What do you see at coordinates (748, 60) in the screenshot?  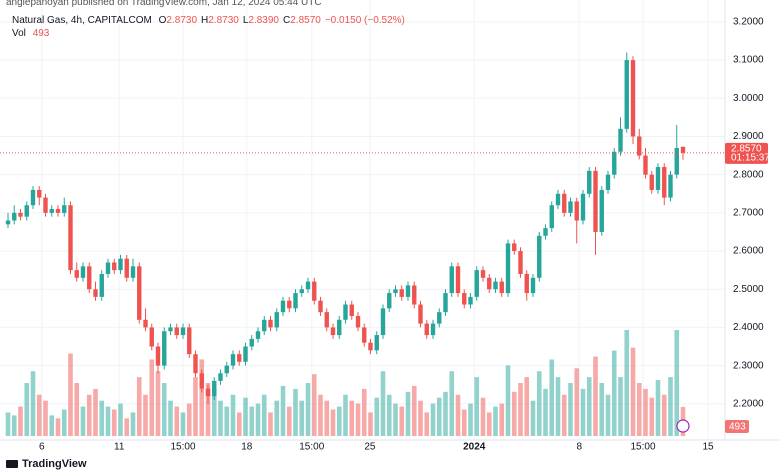 I see `y-tick-label: 3.1000` at bounding box center [748, 60].